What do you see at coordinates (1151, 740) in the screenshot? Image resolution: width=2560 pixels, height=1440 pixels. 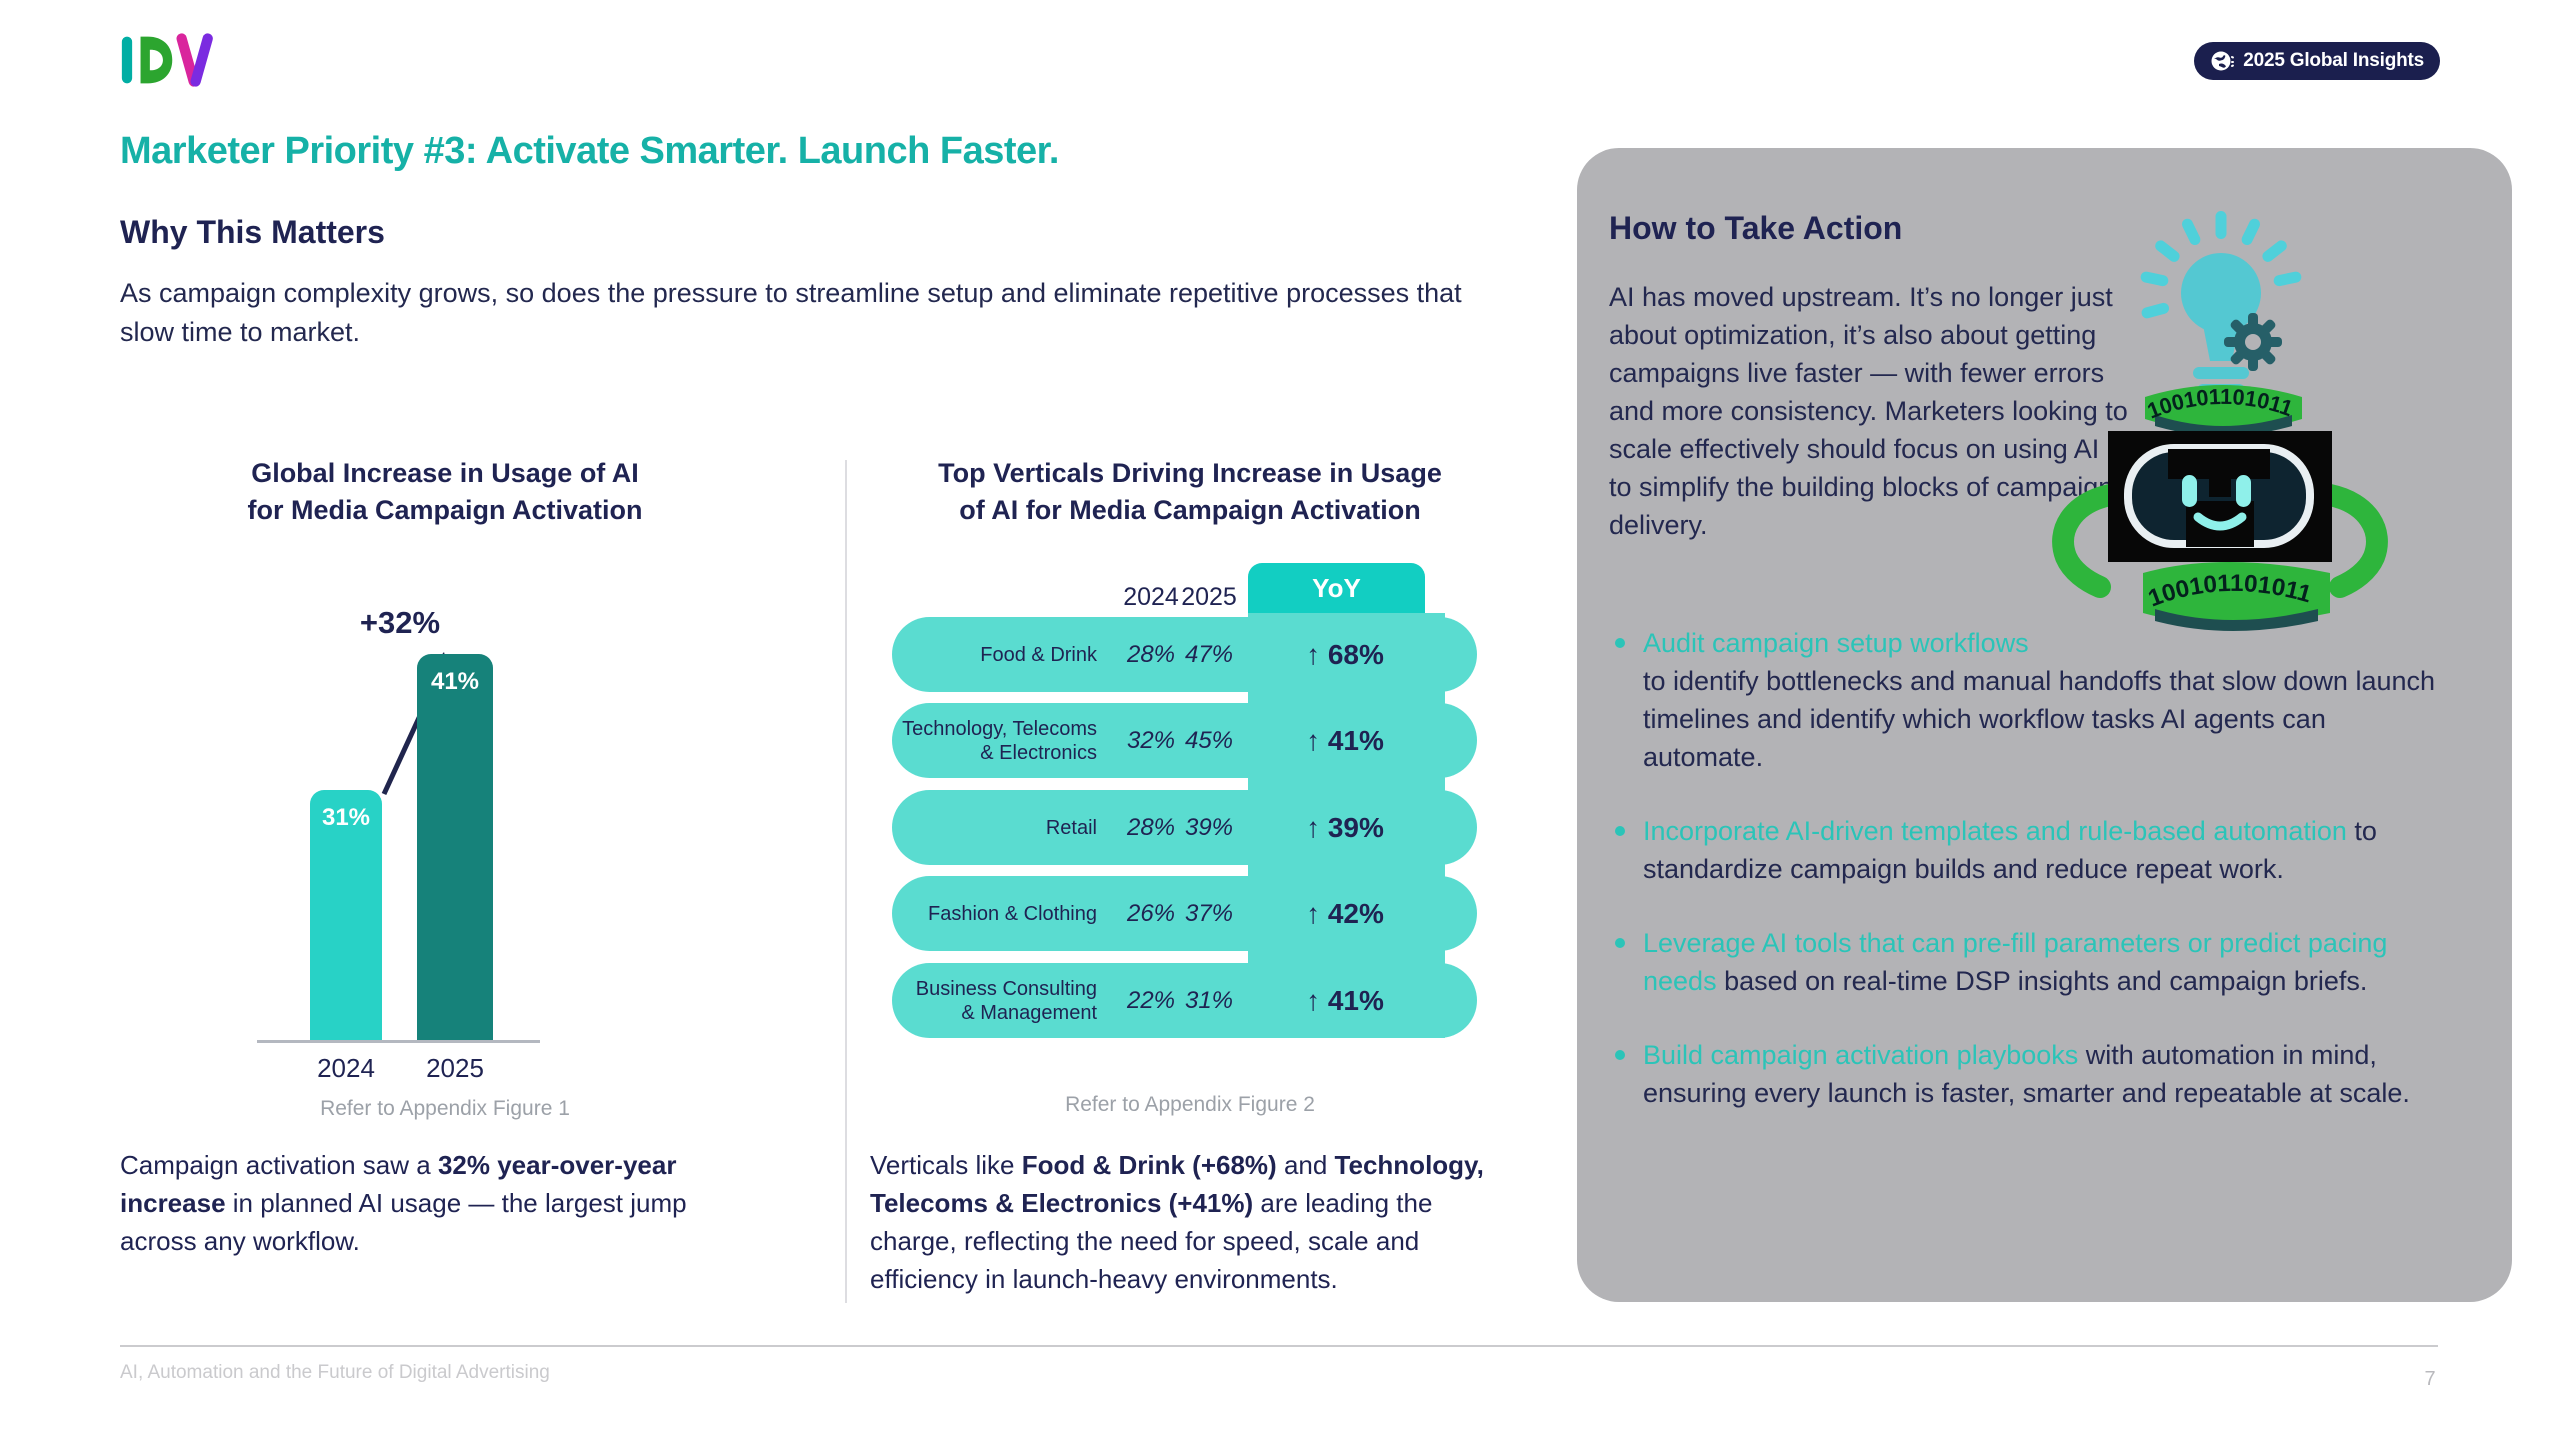 I see `row-2024-value: 32%` at bounding box center [1151, 740].